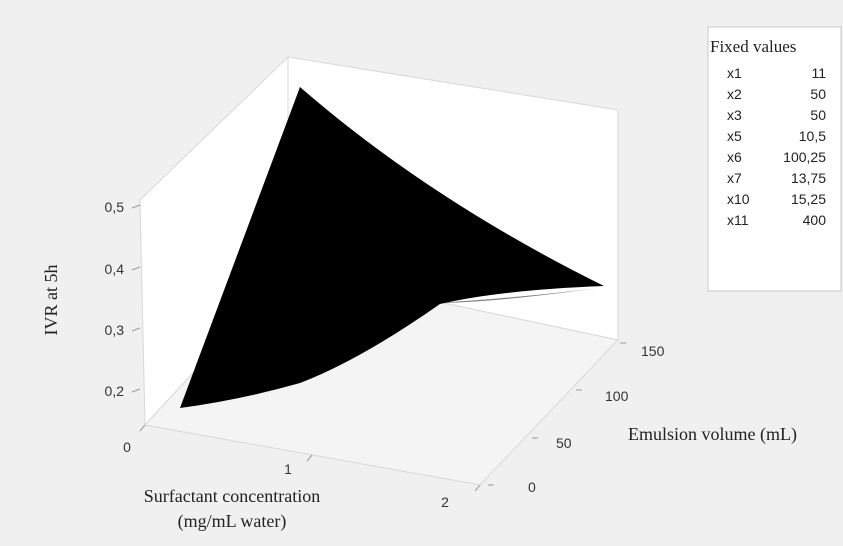  What do you see at coordinates (232, 496) in the screenshot?
I see `x-axis-label-line1: Surfactant concentration` at bounding box center [232, 496].